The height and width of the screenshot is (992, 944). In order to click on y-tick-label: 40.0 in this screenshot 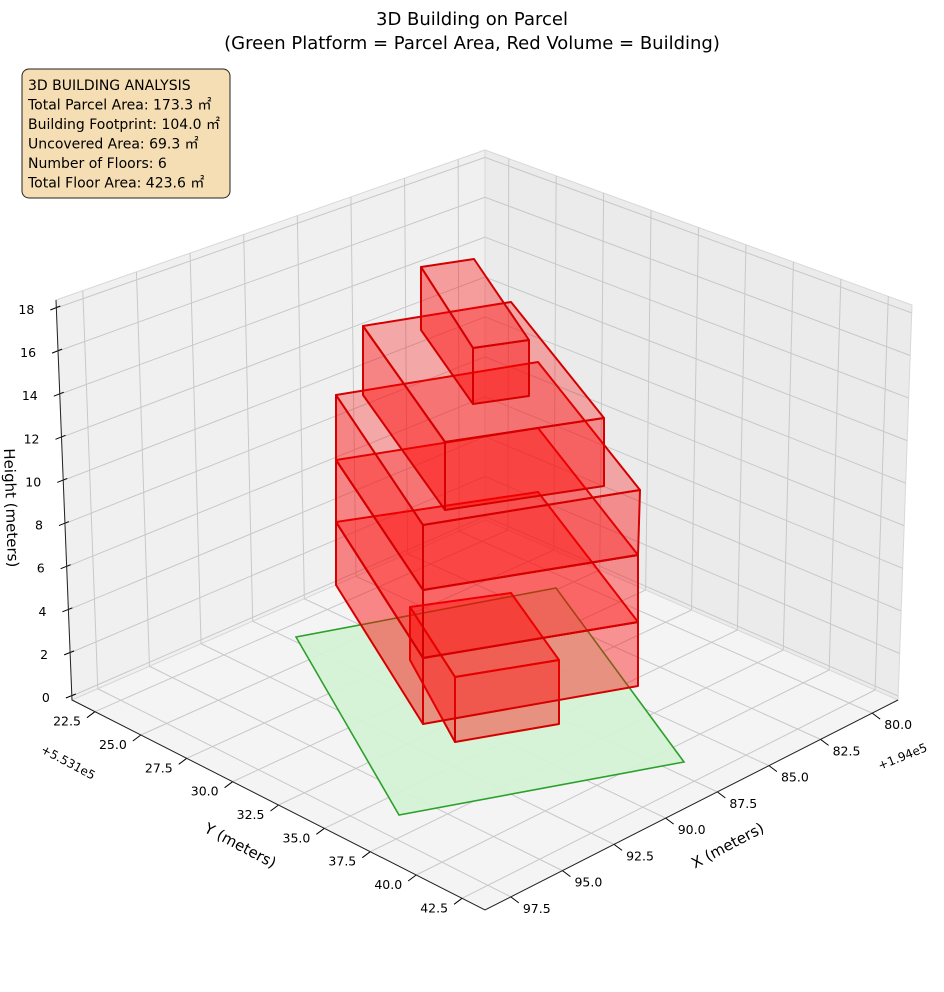, I will do `click(388, 884)`.